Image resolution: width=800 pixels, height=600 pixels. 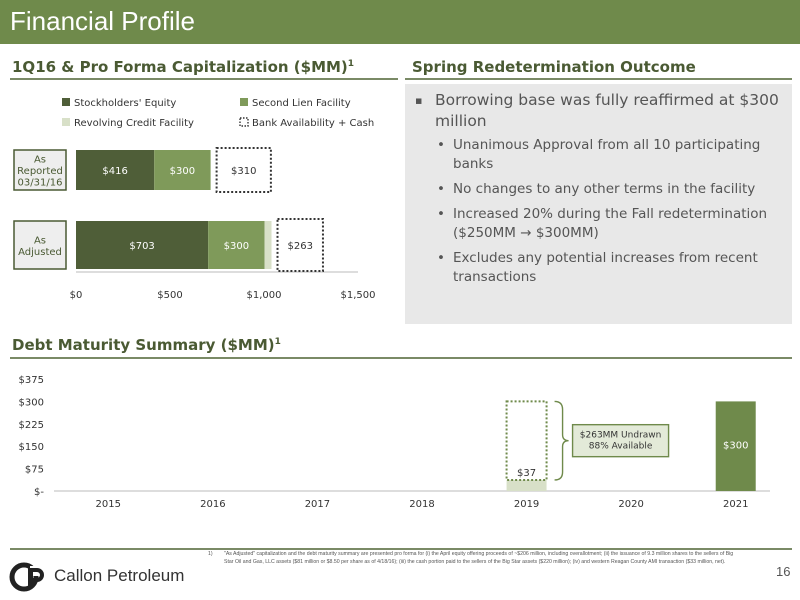 I want to click on bar-value-label: $263, so click(x=300, y=246).